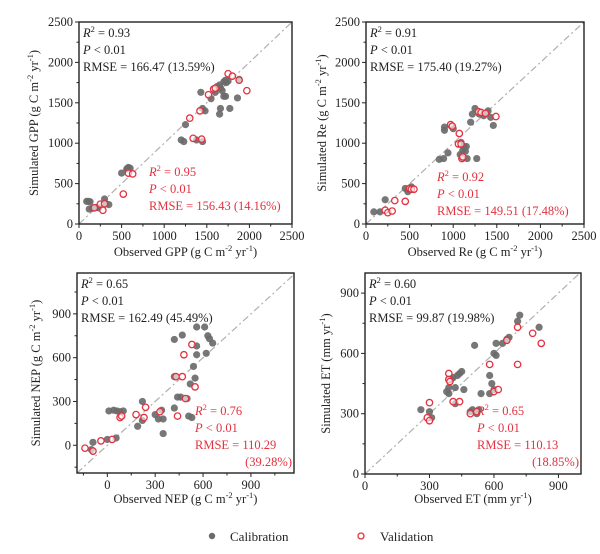 The height and width of the screenshot is (554, 600). I want to click on calibration-stats-rmse: RMSE = 99.87 (19.98%), so click(431, 318).